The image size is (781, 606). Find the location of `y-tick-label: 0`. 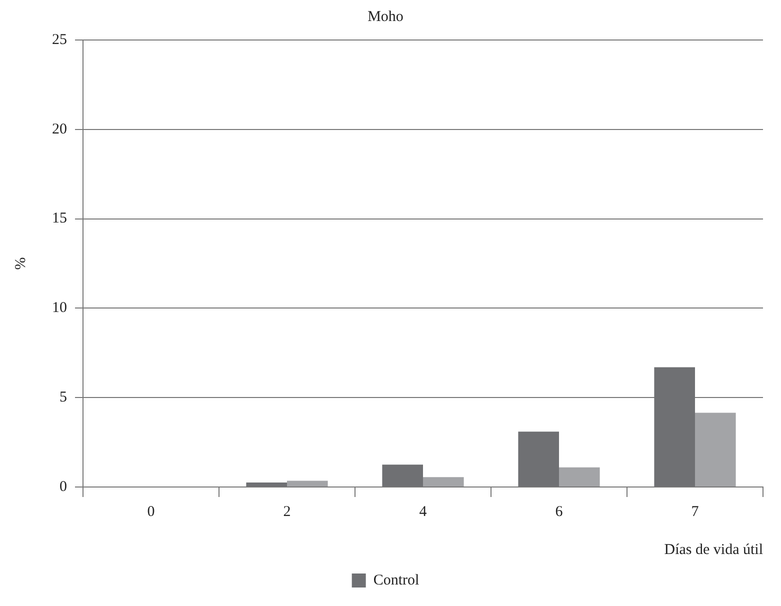

y-tick-label: 0 is located at coordinates (63, 486).